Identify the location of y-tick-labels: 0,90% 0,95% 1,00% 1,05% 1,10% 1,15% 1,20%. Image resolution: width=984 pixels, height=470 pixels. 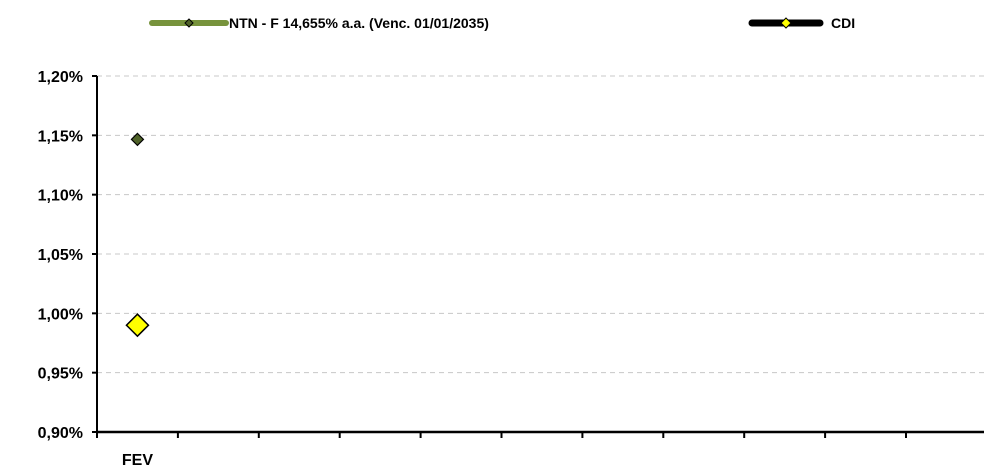
(60, 255).